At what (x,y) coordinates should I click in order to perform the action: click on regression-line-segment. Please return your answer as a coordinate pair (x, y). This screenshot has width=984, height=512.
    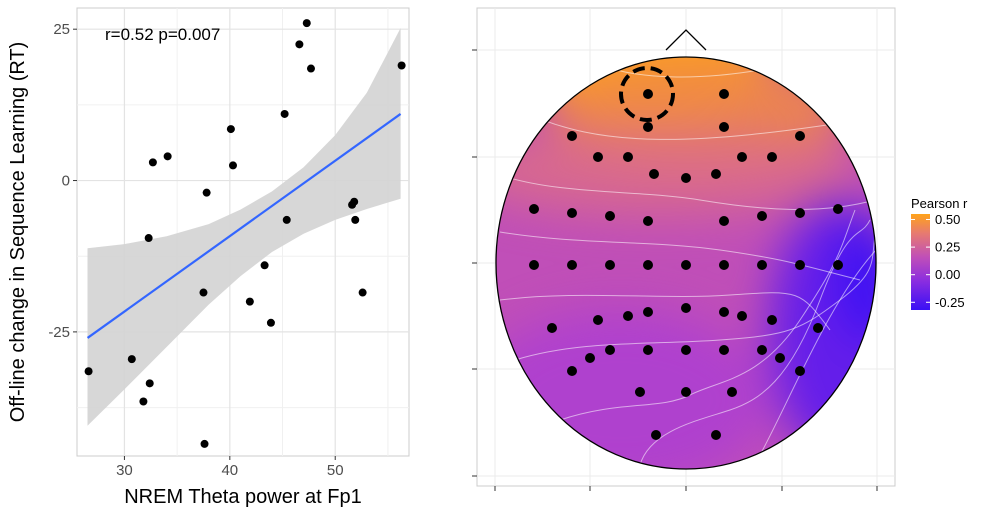
    Looking at the image, I should click on (244, 226).